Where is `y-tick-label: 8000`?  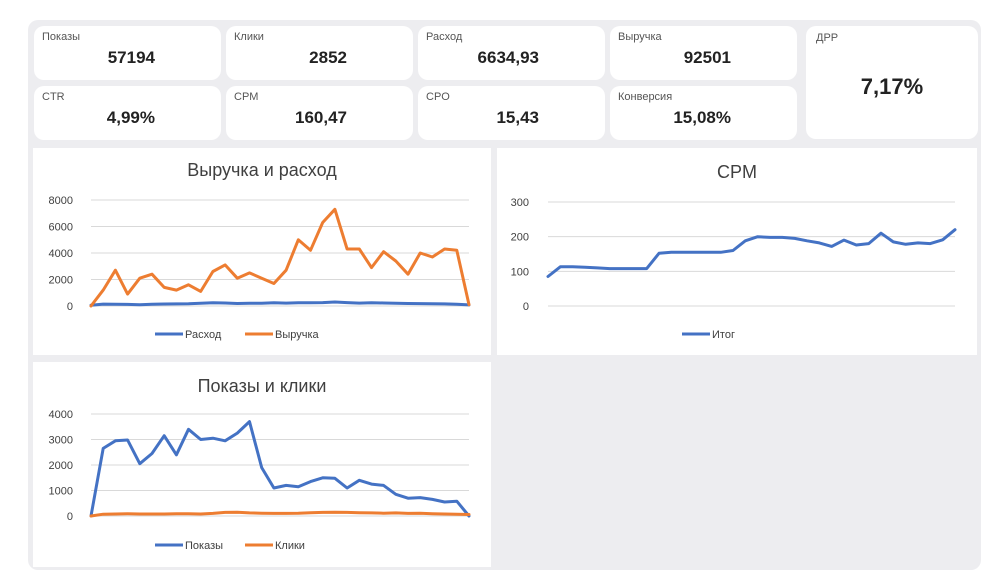 y-tick-label: 8000 is located at coordinates (61, 201).